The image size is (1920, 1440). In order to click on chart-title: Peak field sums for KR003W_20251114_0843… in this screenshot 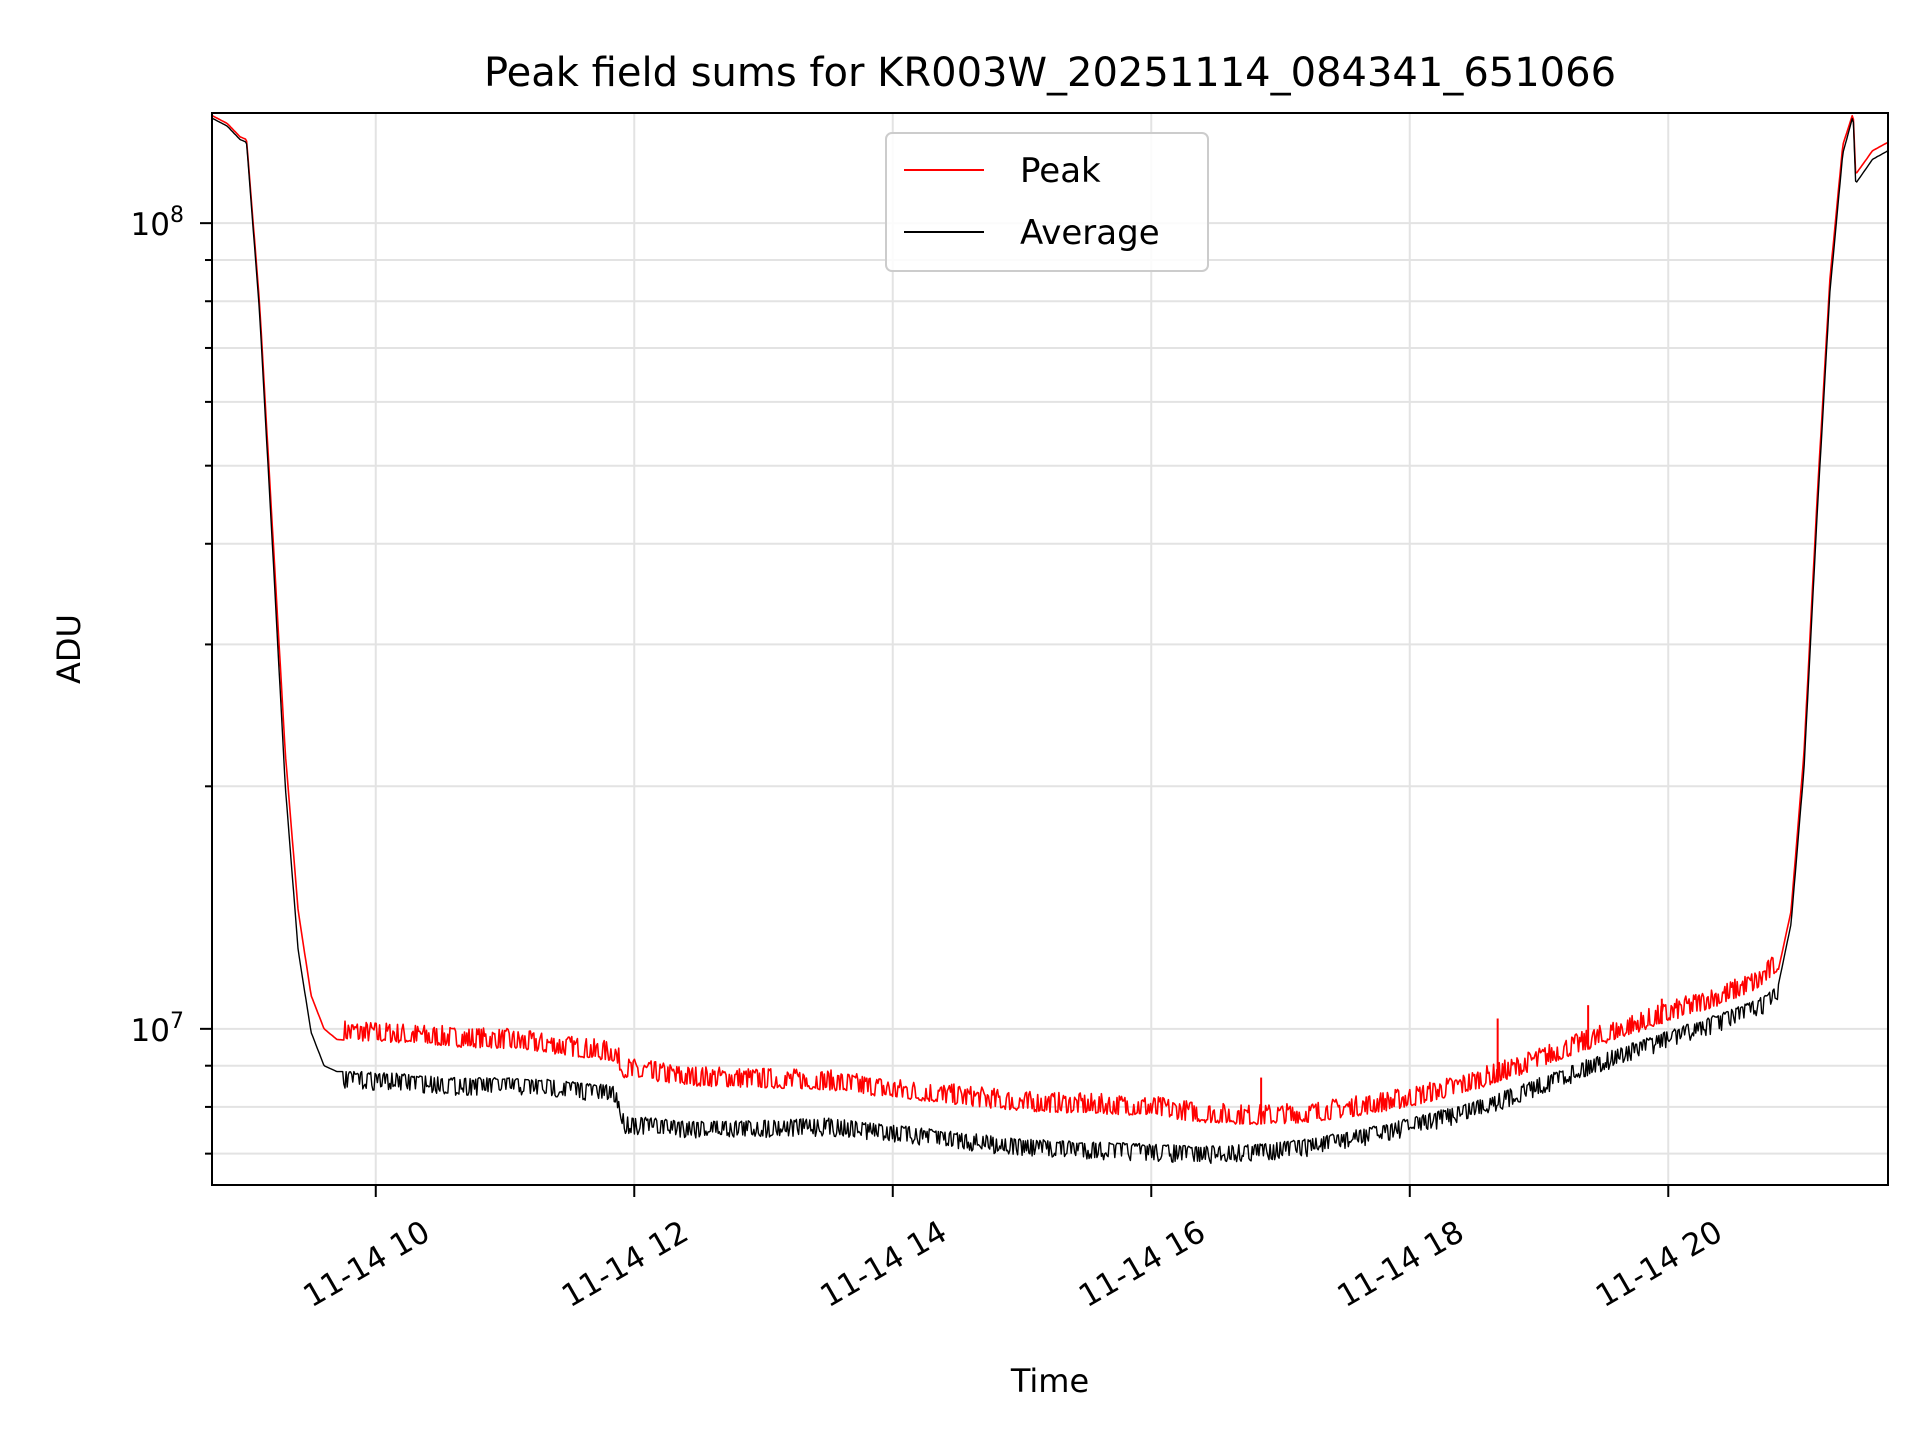, I will do `click(1050, 73)`.